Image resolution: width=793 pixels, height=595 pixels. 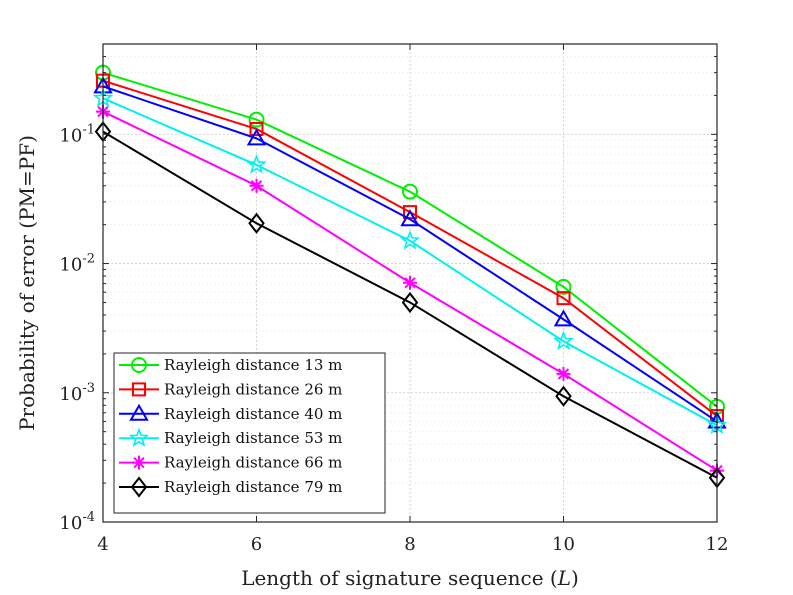 I want to click on x-tick-label: 4, so click(x=102, y=544).